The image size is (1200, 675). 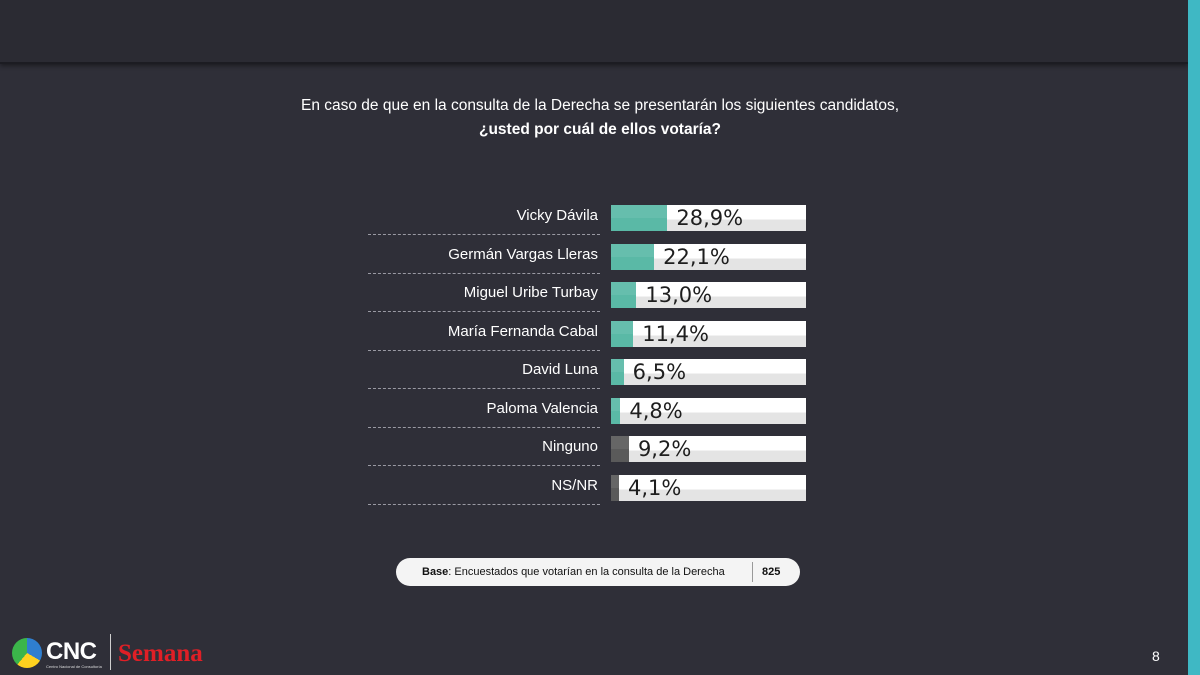 What do you see at coordinates (523, 254) in the screenshot?
I see `category-label: Germán Vargas Lleras` at bounding box center [523, 254].